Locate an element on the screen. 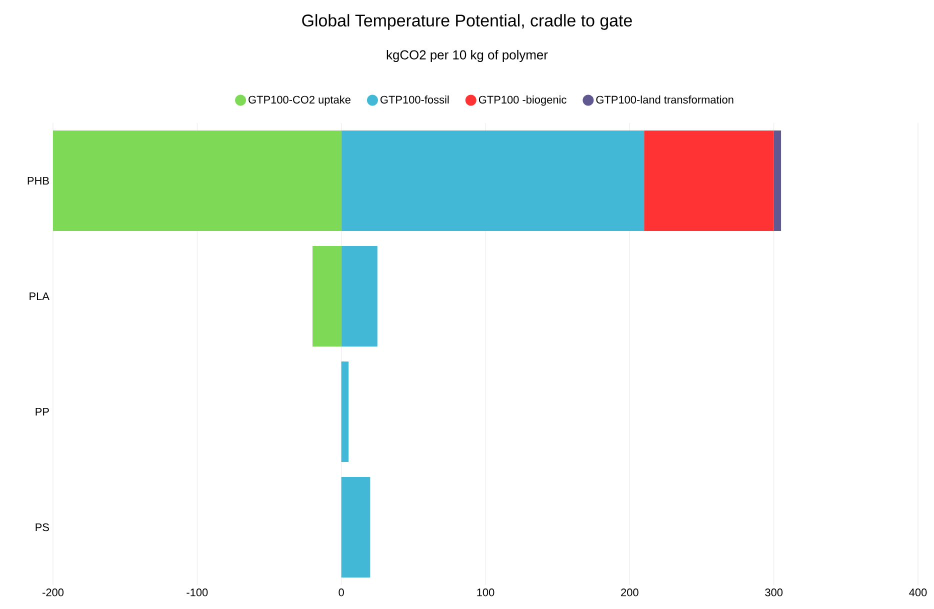 Image resolution: width=934 pixels, height=609 pixels. chart-subtitle: kgCO2 per 10 kg of polymer is located at coordinates (467, 56).